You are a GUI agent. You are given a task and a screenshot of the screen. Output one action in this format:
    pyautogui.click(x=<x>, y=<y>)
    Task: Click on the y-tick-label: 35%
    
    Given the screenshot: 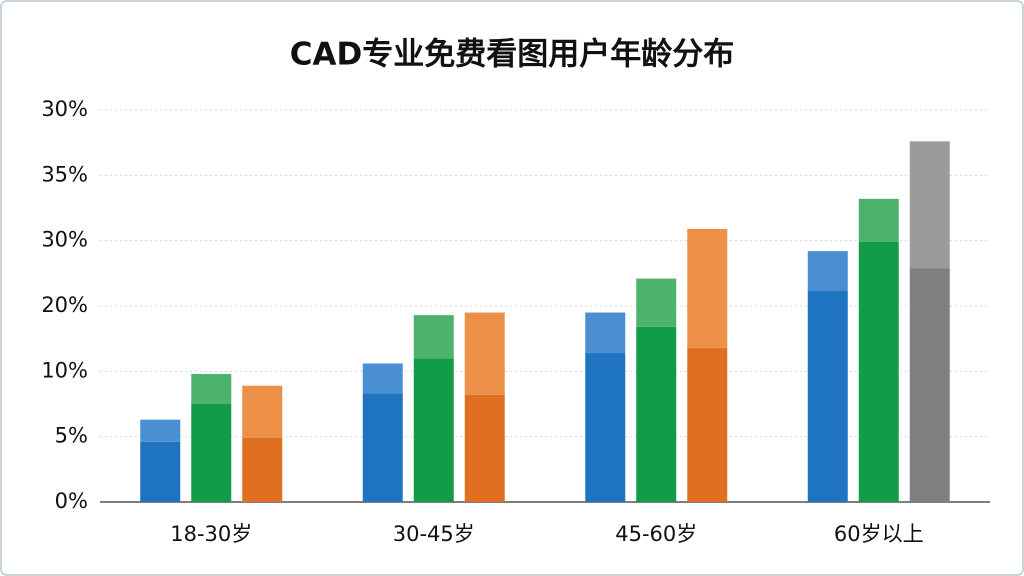 What is the action you would take?
    pyautogui.click(x=64, y=174)
    